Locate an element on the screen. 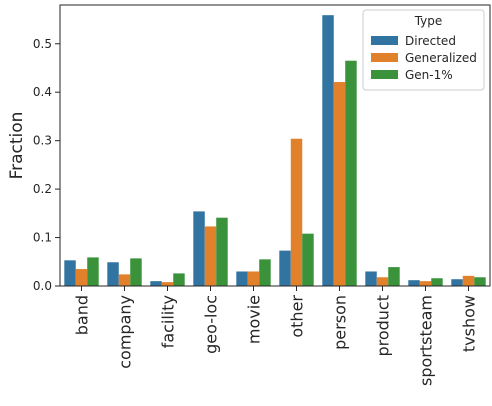  bar-geo-loc-generalized is located at coordinates (210, 256).